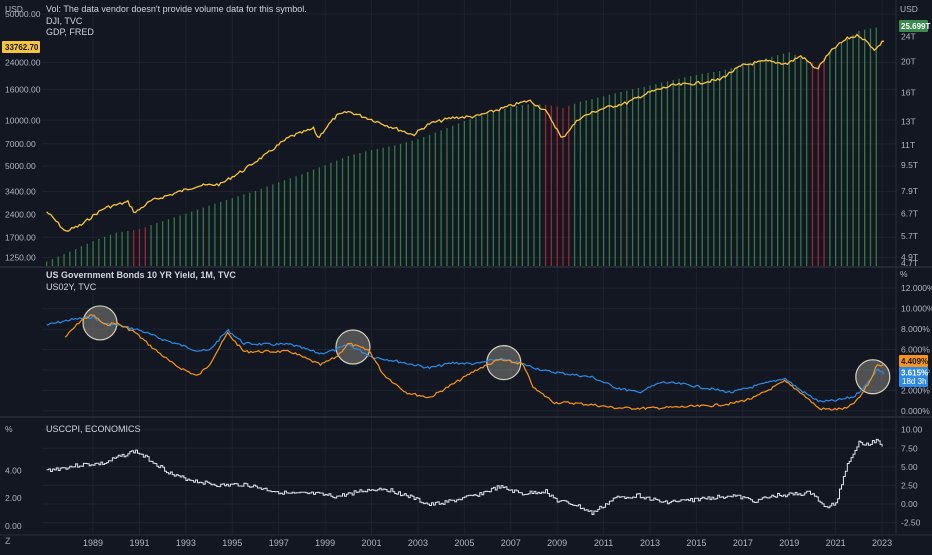 This screenshot has height=555, width=932. What do you see at coordinates (915, 329) in the screenshot?
I see `middle-axis-tick-label: 8.000%` at bounding box center [915, 329].